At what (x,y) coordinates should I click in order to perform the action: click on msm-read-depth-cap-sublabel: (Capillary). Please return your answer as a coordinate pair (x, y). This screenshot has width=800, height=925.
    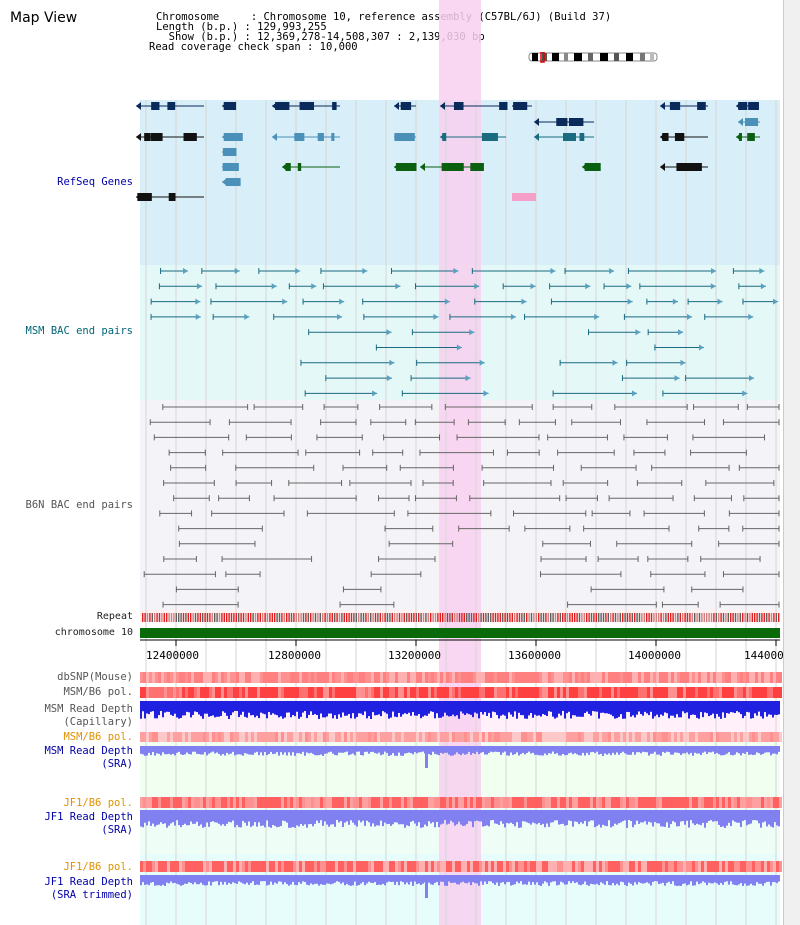
    Looking at the image, I should click on (98, 722).